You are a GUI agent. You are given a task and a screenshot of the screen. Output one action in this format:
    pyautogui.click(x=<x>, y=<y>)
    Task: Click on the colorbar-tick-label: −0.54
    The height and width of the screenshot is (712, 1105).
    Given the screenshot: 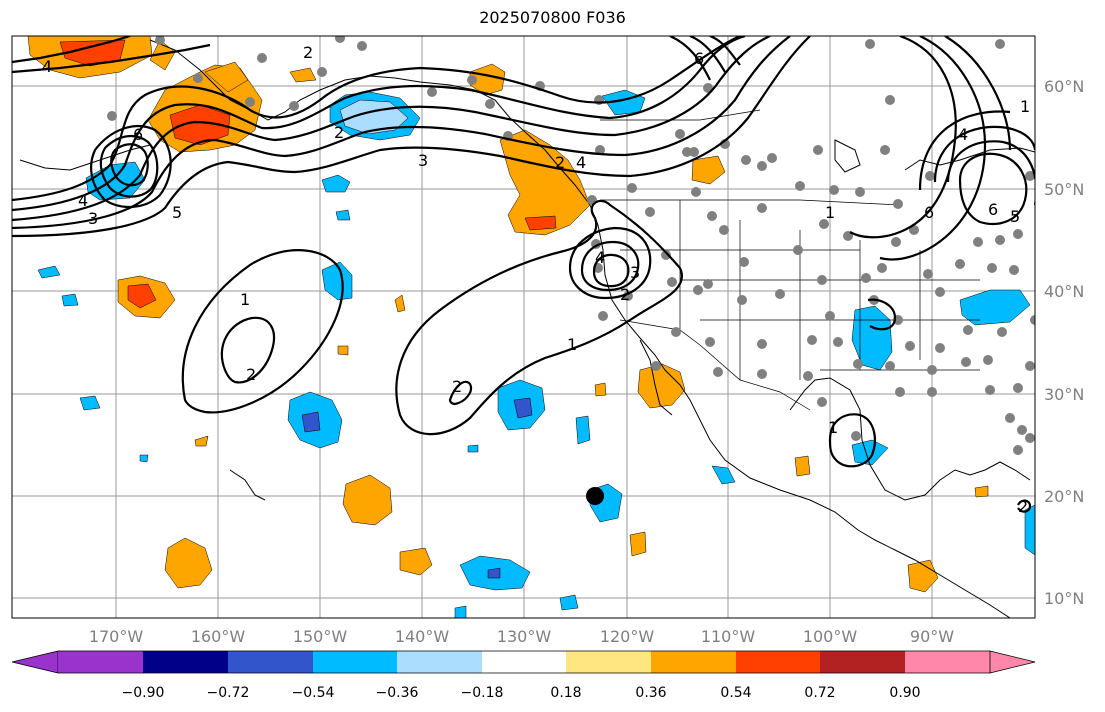 What is the action you would take?
    pyautogui.click(x=313, y=693)
    